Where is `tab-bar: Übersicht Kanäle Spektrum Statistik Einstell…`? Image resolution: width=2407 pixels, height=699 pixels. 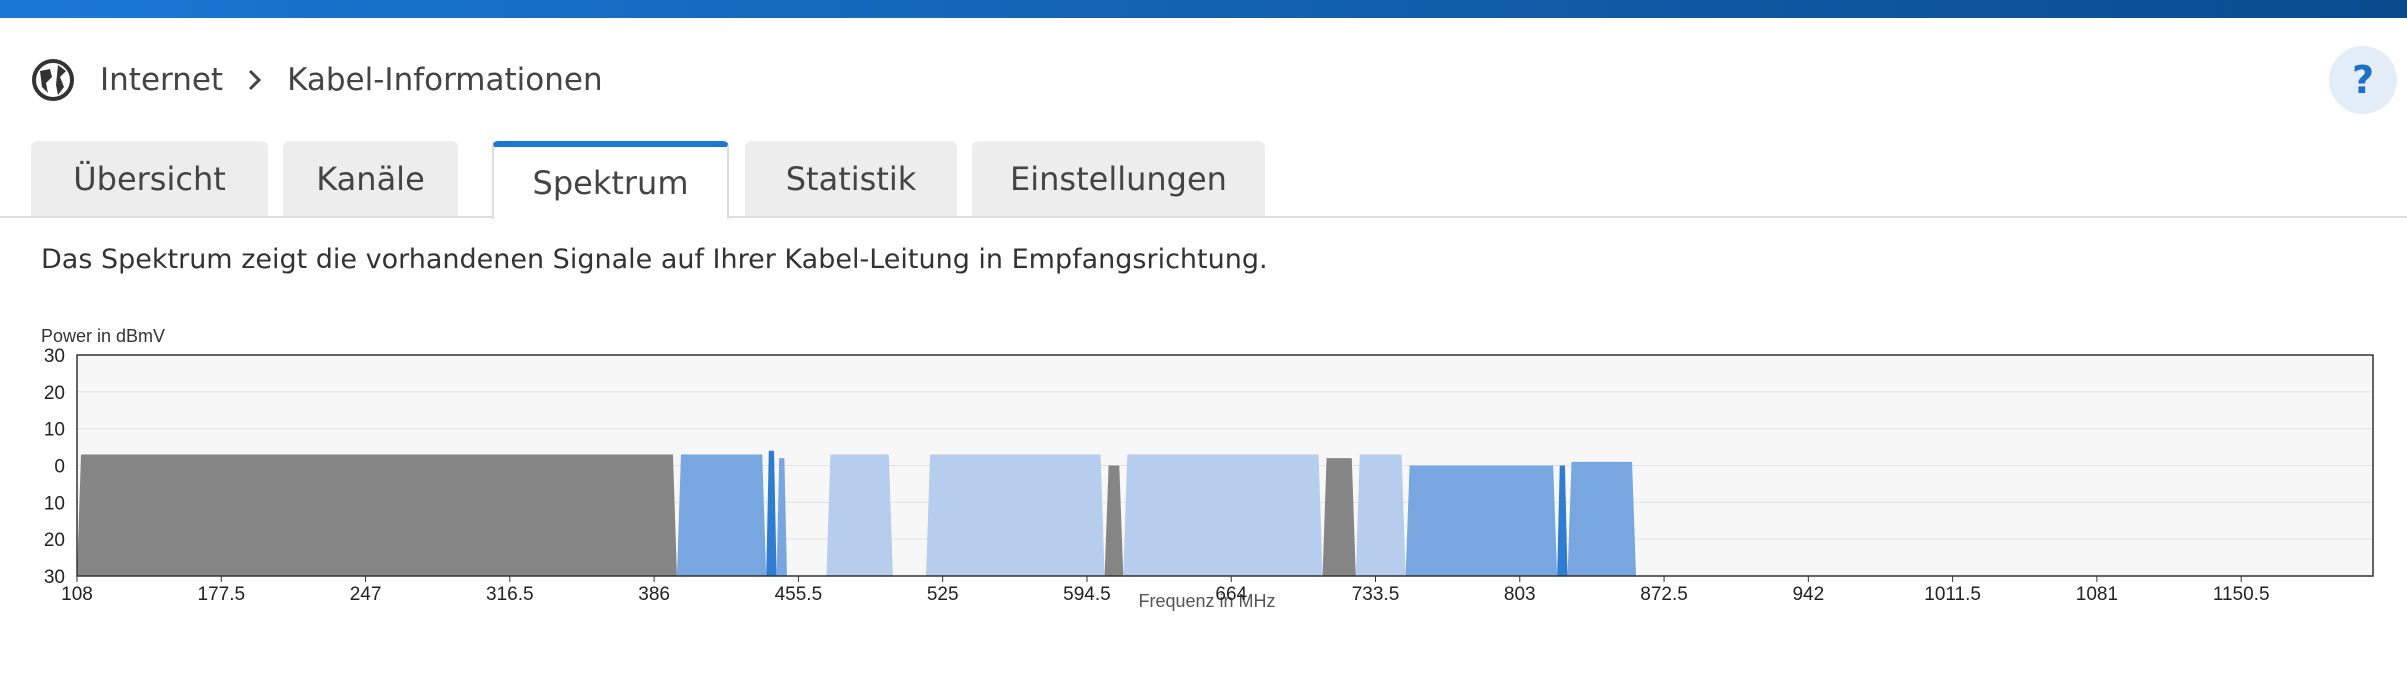
tab-bar: Übersicht Kanäle Spektrum Statistik Einstell… is located at coordinates (1203, 180).